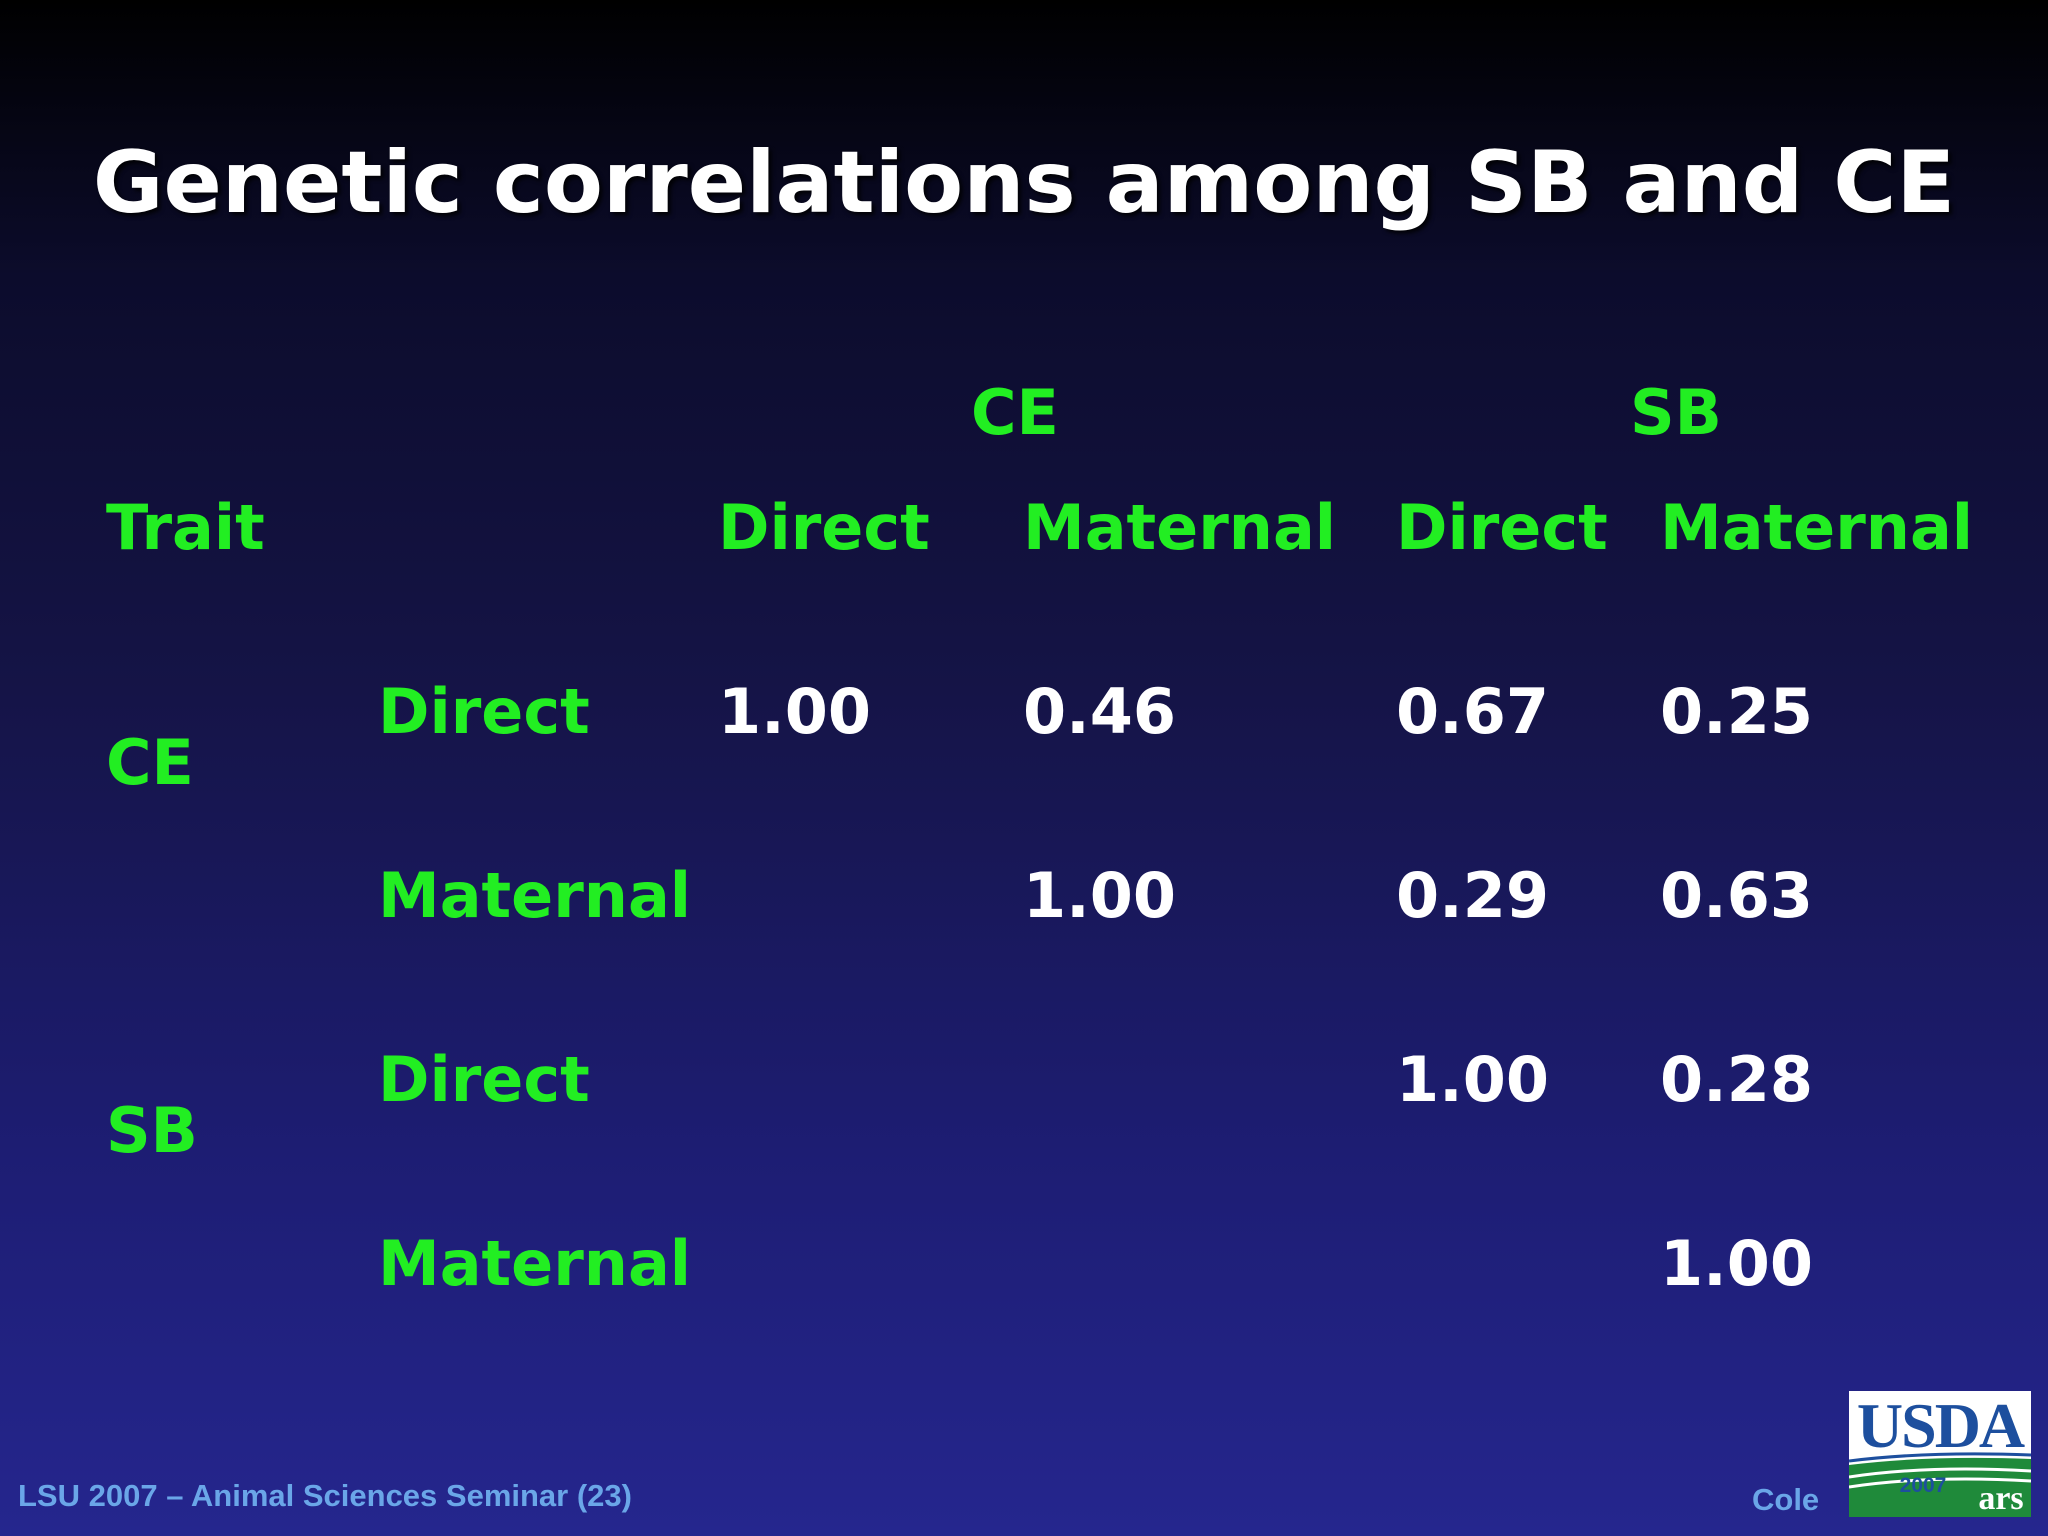  What do you see at coordinates (185, 527) in the screenshot?
I see `trait-header: Trait` at bounding box center [185, 527].